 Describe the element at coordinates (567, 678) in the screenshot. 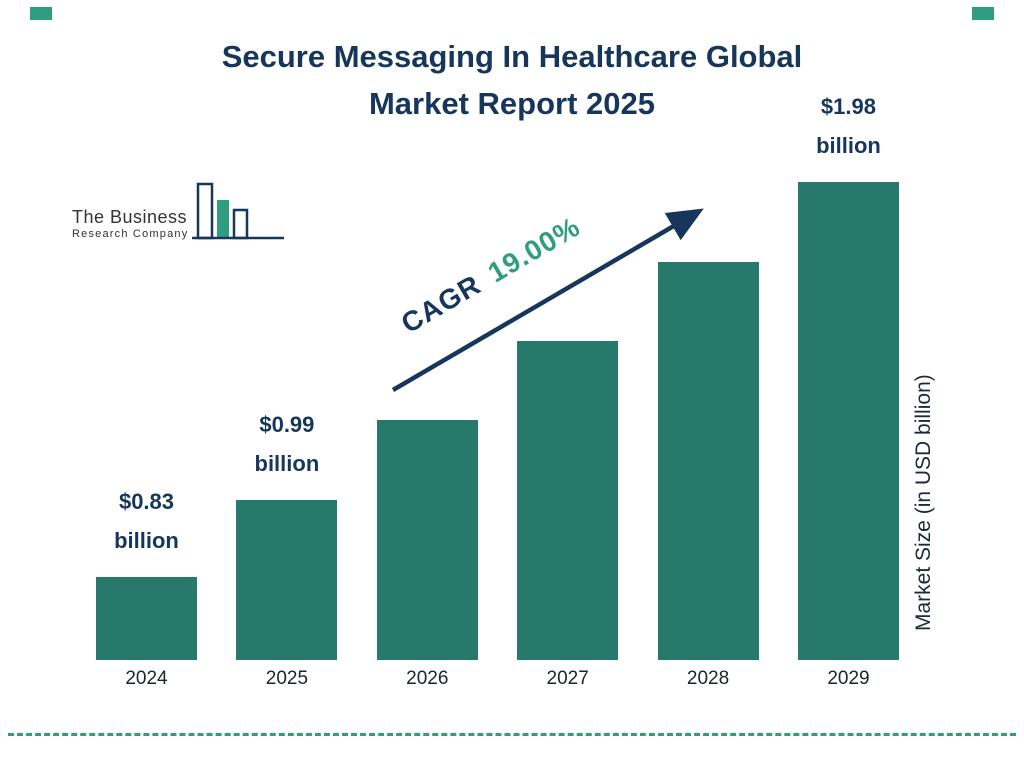

I see `x-tick-2027: 2027` at that location.